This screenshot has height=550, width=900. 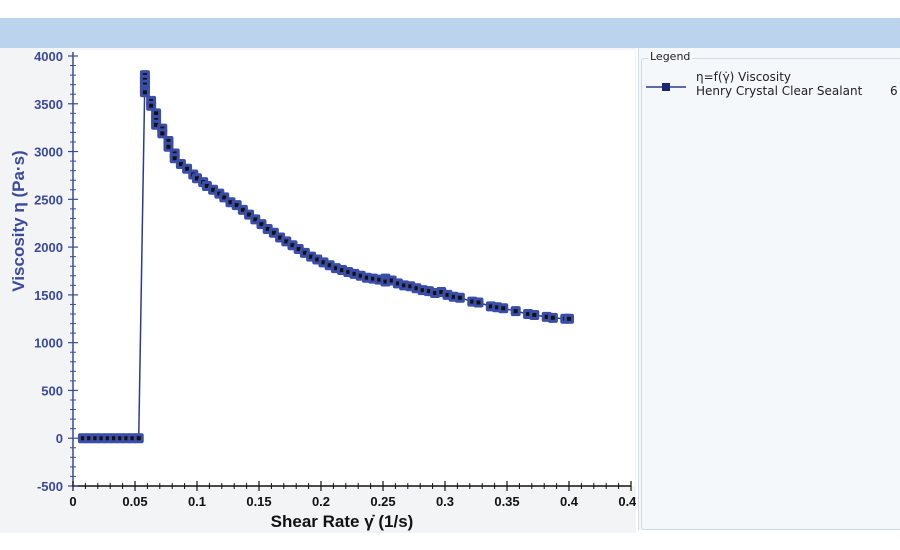 I want to click on x-tick-label: 0.05, so click(x=134, y=501).